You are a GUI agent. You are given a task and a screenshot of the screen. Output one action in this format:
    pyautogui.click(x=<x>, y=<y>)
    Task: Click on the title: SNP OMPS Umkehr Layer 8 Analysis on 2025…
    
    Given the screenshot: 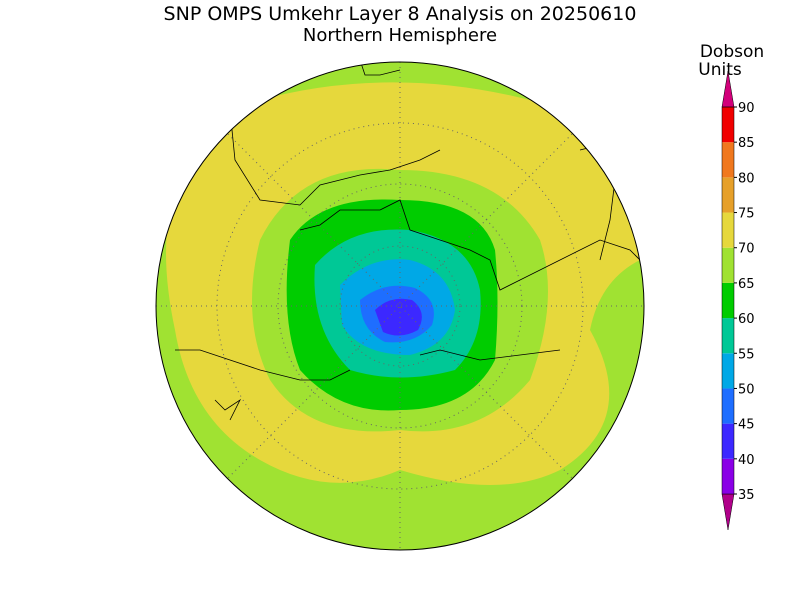 What is the action you would take?
    pyautogui.click(x=400, y=14)
    